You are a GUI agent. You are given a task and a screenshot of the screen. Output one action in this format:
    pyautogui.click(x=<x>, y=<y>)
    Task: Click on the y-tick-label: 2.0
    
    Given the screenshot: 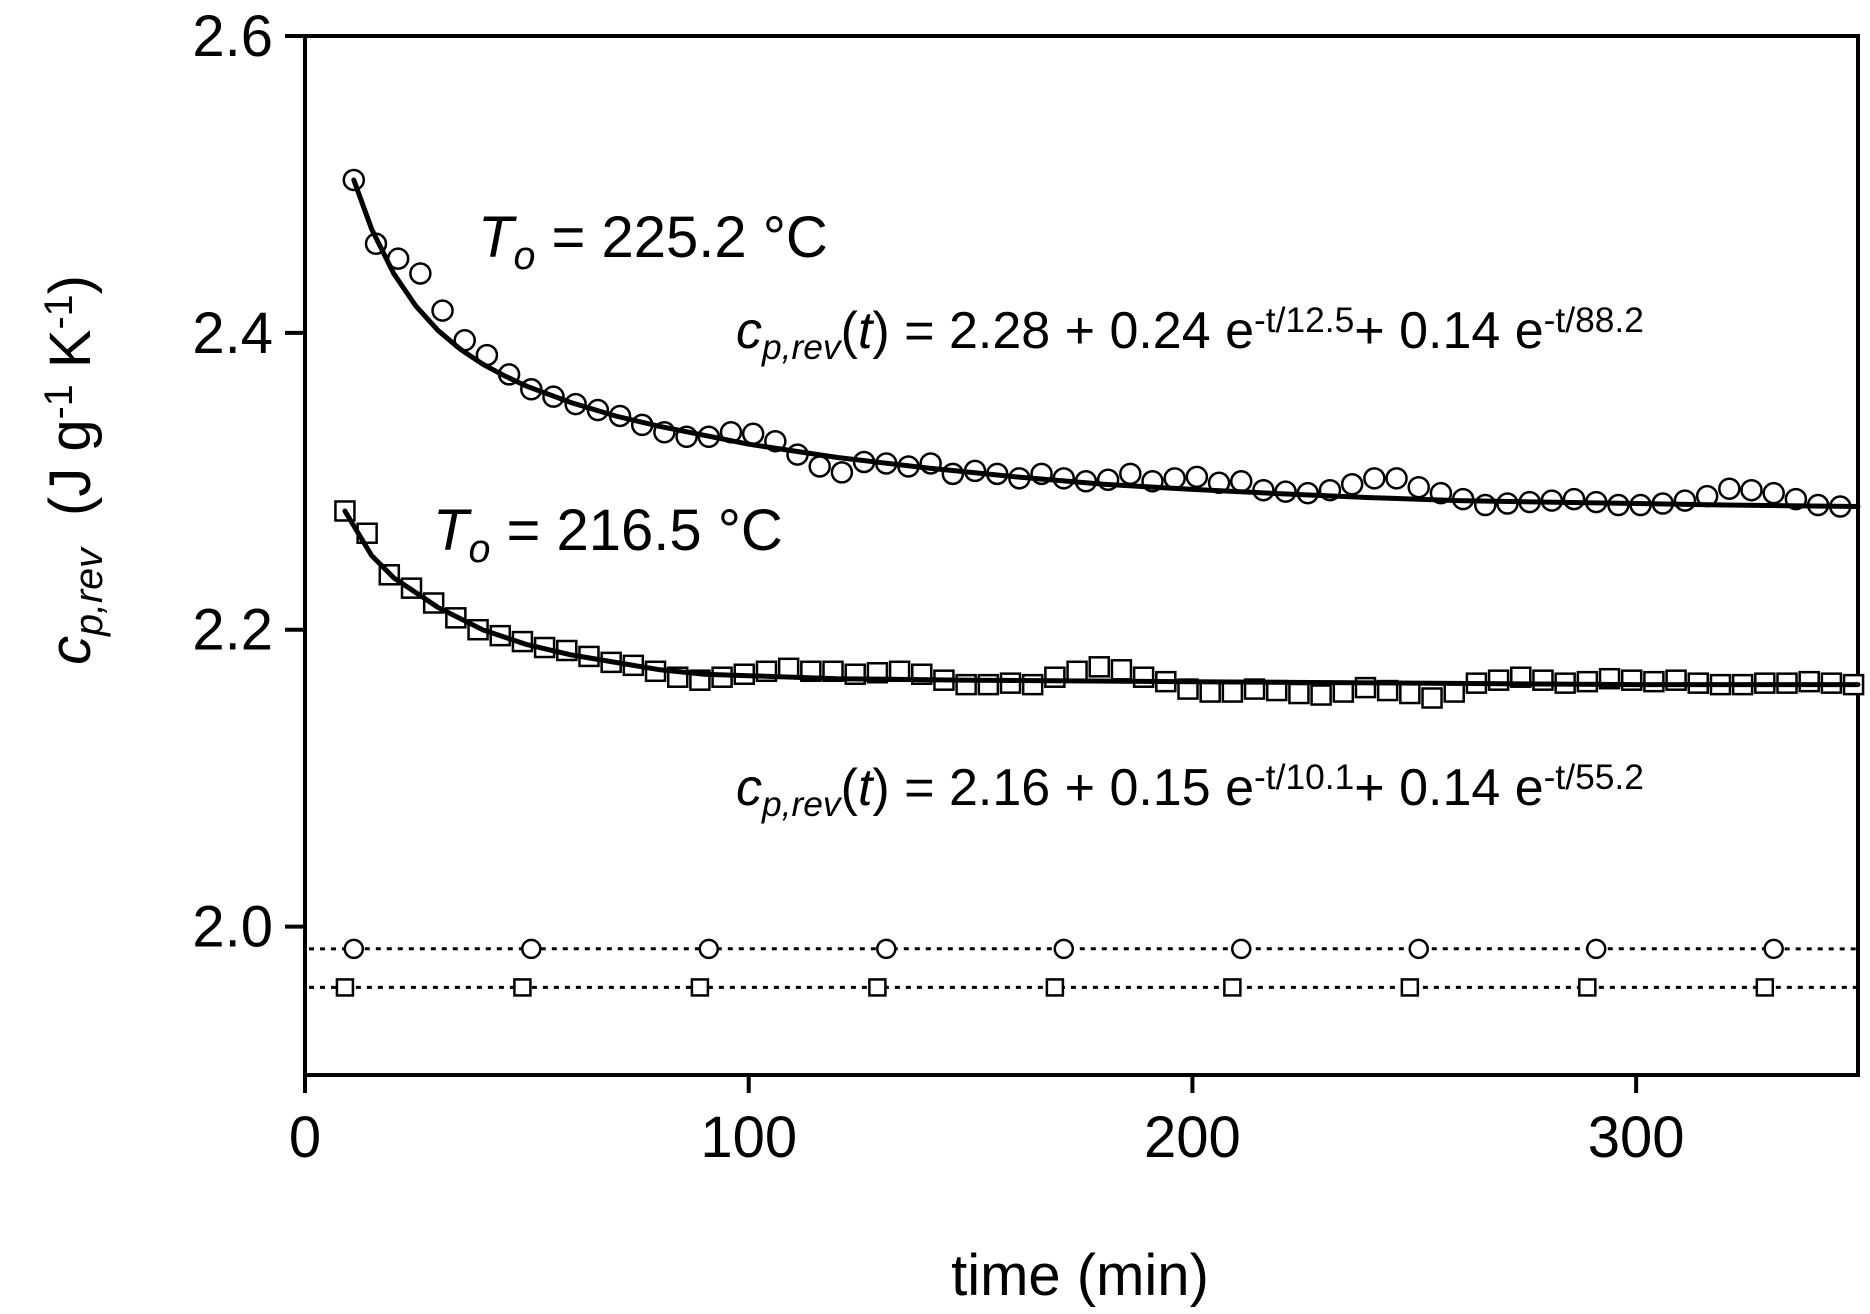 What is the action you would take?
    pyautogui.click(x=232, y=927)
    